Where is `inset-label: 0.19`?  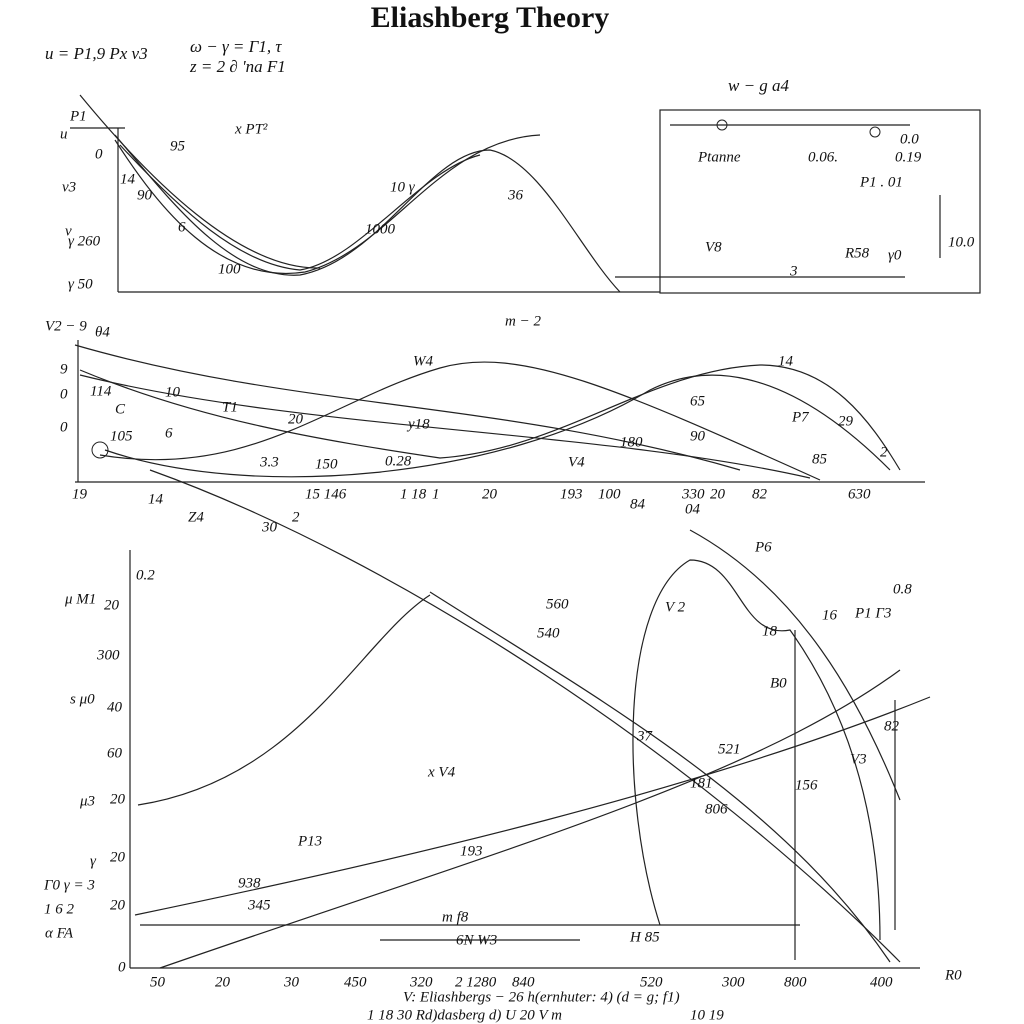 inset-label: 0.19 is located at coordinates (908, 157).